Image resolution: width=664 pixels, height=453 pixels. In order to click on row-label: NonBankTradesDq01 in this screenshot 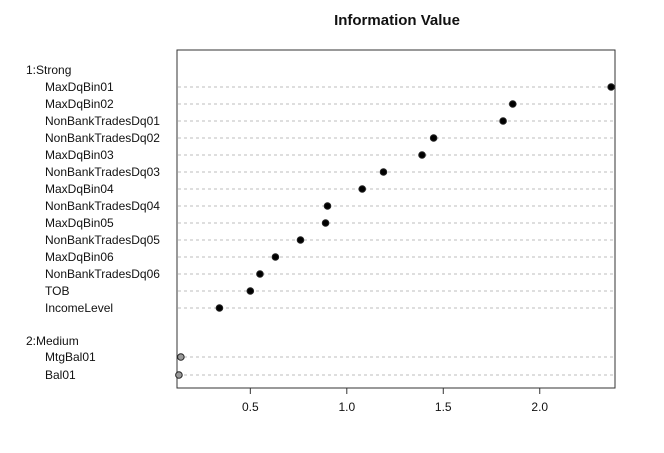, I will do `click(102, 121)`.